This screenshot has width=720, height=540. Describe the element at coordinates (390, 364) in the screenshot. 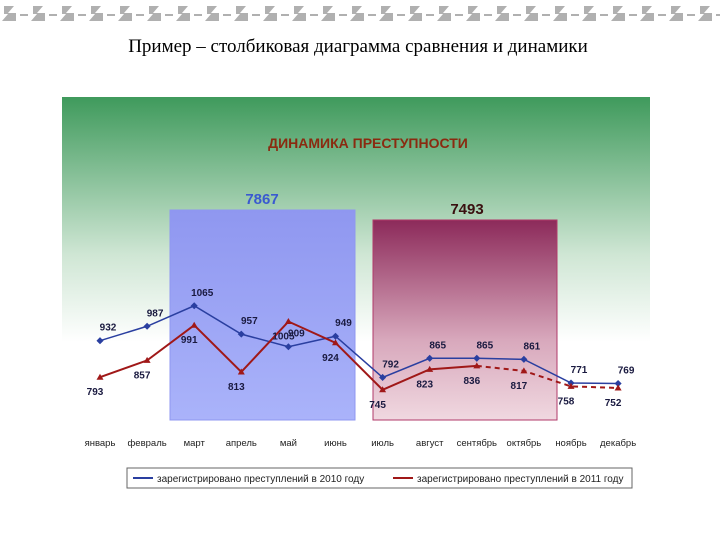

I see `data-label: 792` at that location.